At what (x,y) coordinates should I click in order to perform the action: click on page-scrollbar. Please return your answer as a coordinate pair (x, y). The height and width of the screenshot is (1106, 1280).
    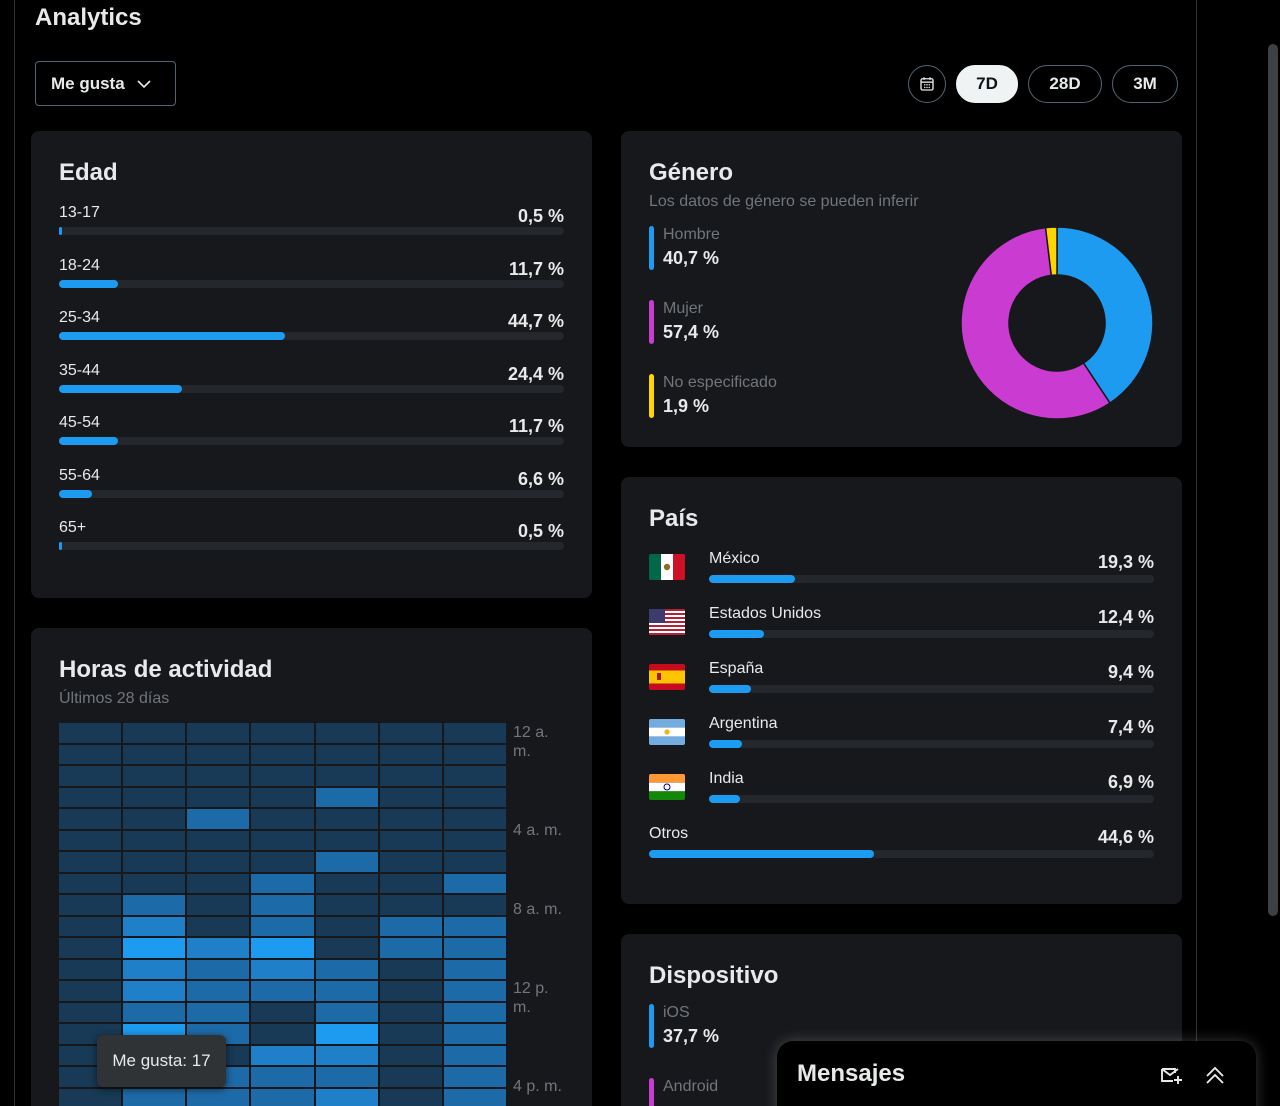
    Looking at the image, I should click on (1273, 480).